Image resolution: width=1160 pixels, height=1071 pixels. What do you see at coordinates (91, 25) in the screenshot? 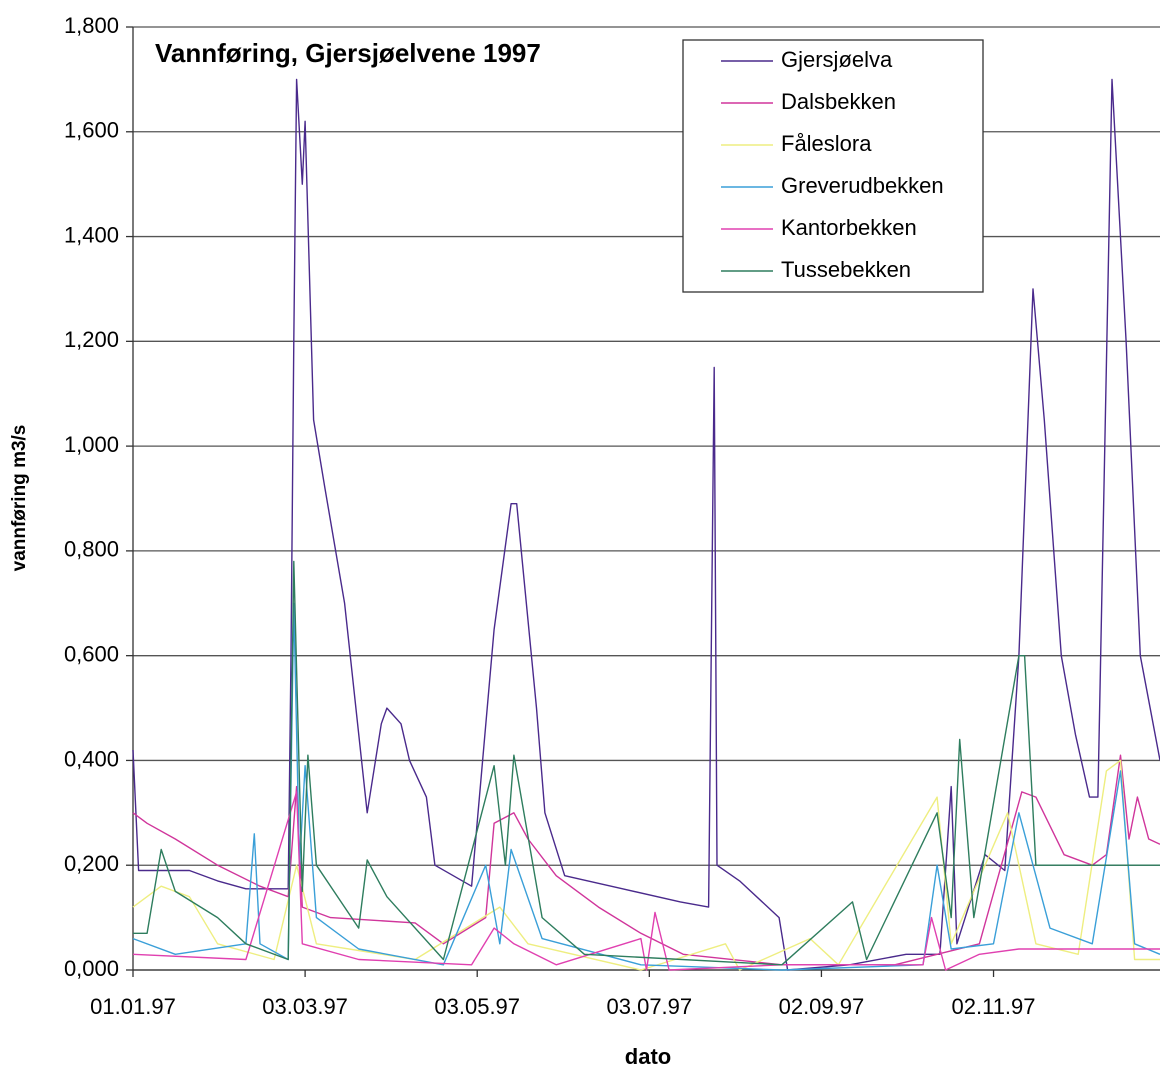
I see `y-tick-label: 1,800` at bounding box center [91, 25].